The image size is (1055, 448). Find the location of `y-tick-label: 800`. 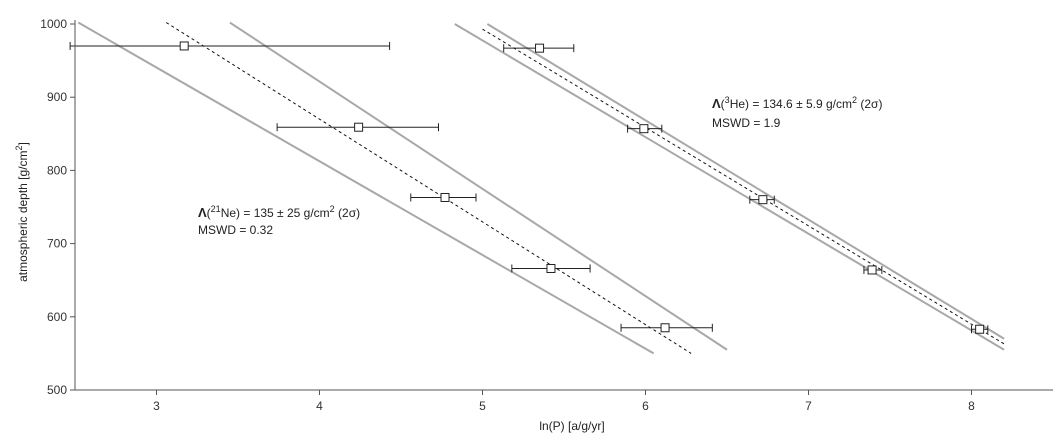

y-tick-label: 800 is located at coordinates (57, 170).